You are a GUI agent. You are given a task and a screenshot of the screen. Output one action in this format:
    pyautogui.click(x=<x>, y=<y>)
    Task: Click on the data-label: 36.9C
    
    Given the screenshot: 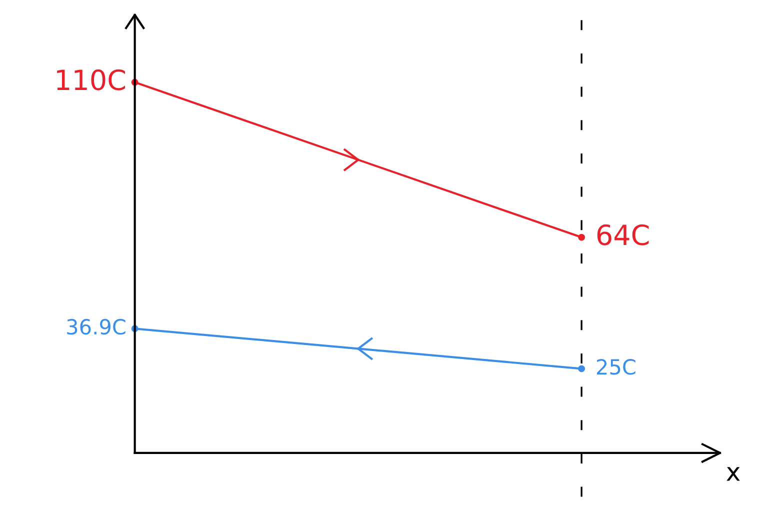 What is the action you would take?
    pyautogui.click(x=96, y=326)
    